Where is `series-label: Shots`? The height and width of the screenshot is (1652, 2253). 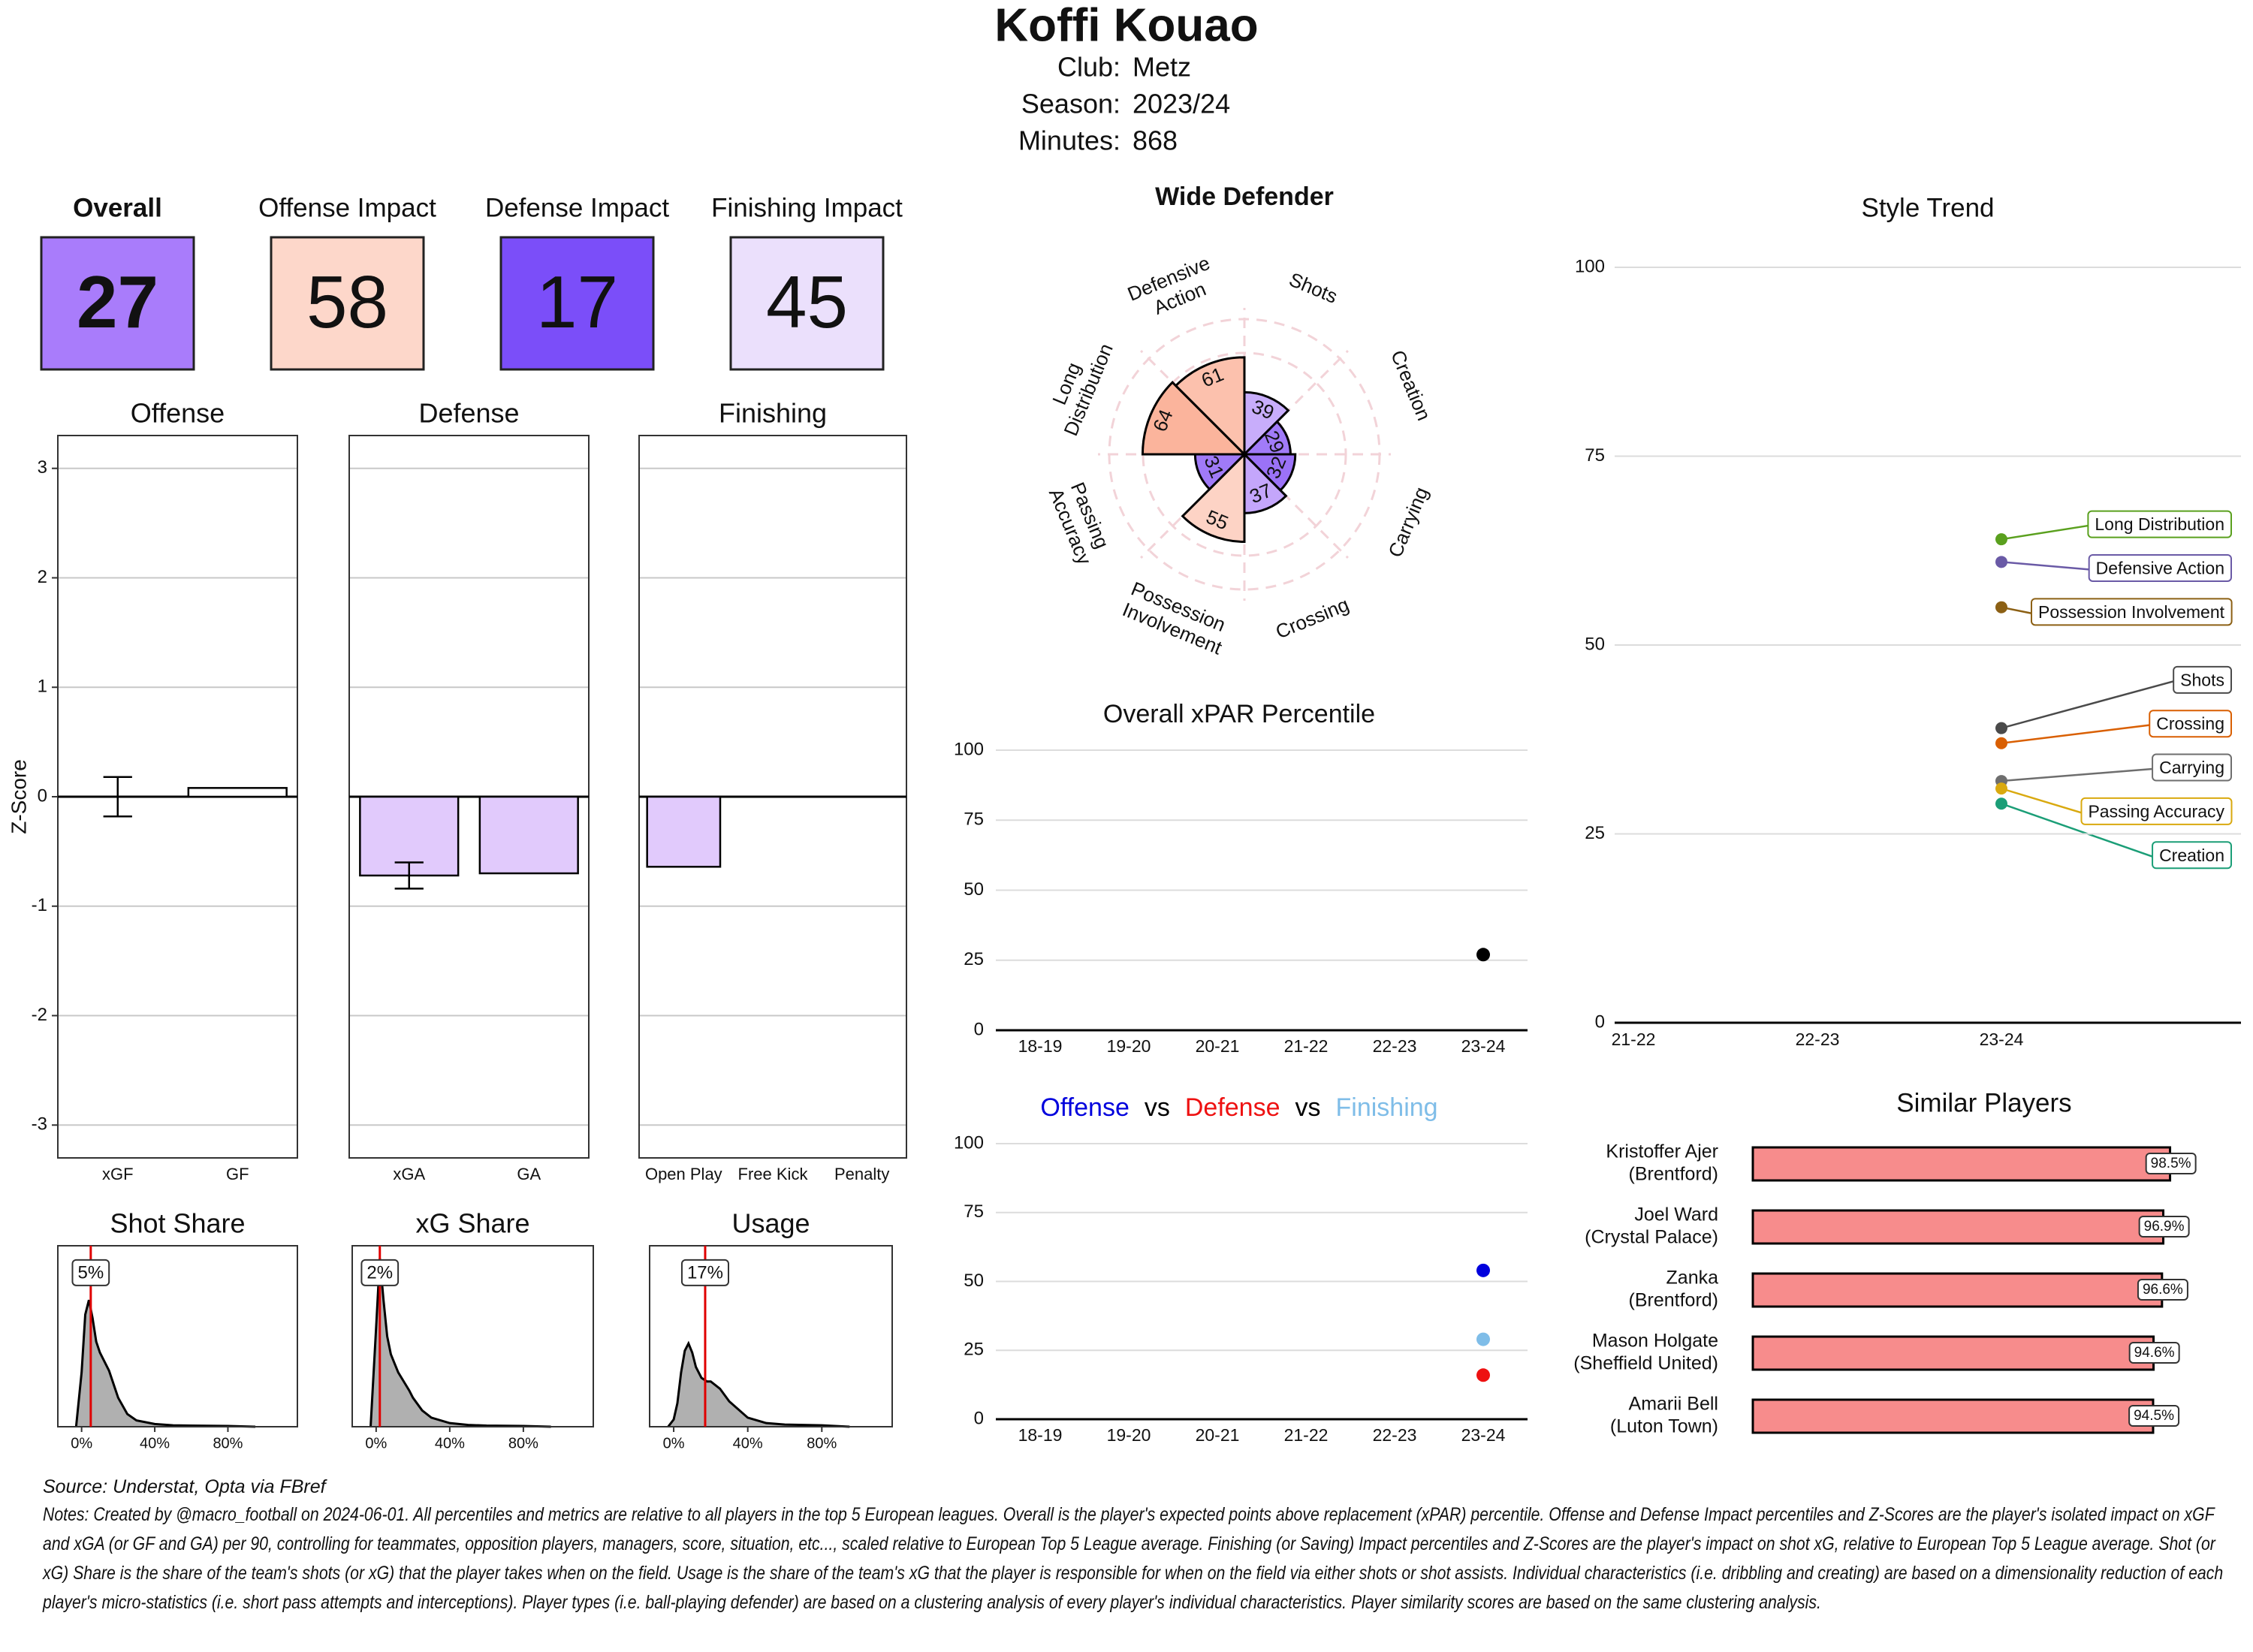 series-label: Shots is located at coordinates (2202, 679).